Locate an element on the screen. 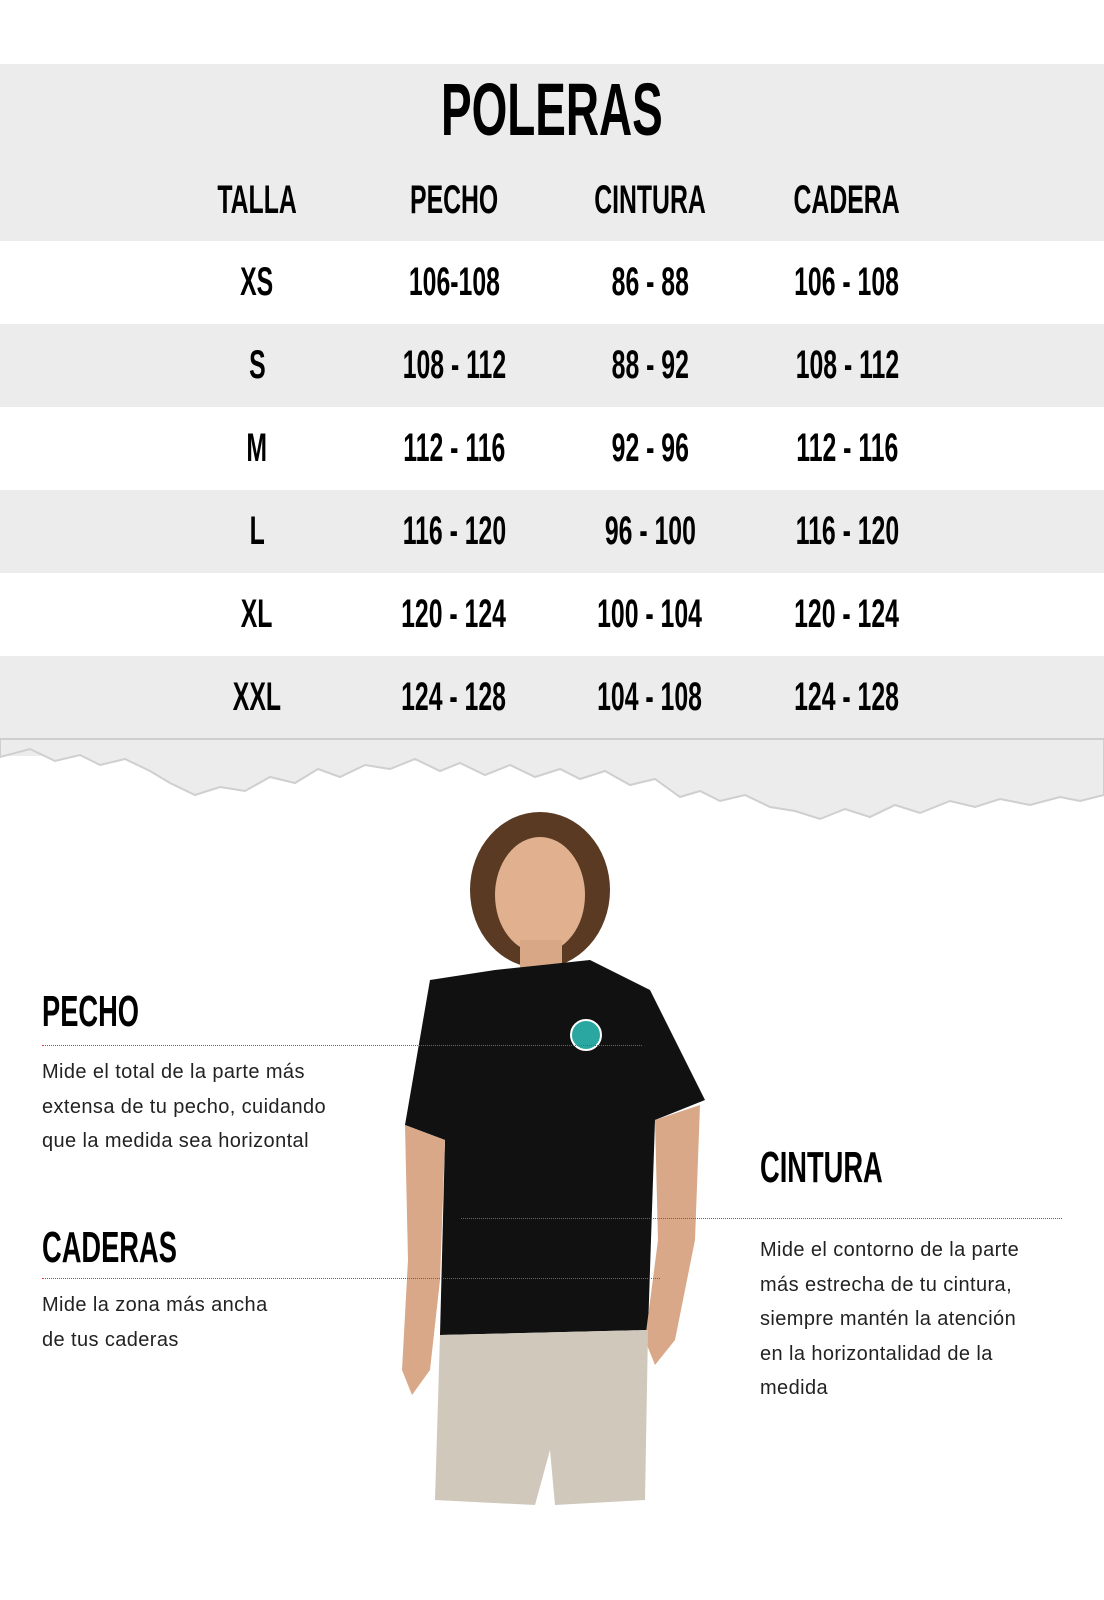 This screenshot has height=1600, width=1104. desc-line: en la horizontalidad de la is located at coordinates (876, 1353).